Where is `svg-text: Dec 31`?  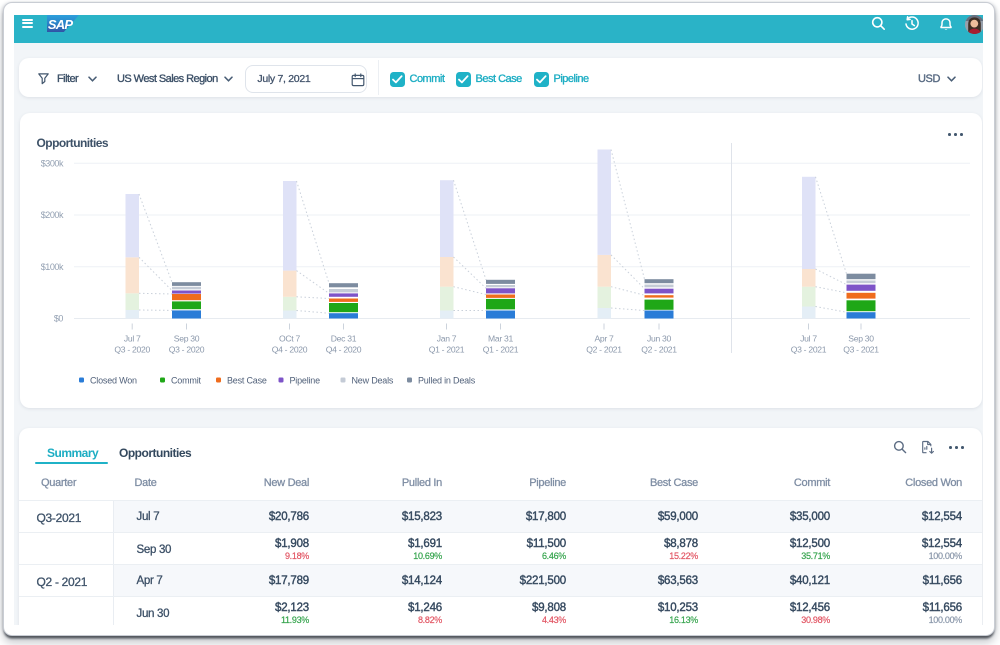 svg-text: Dec 31 is located at coordinates (344, 339).